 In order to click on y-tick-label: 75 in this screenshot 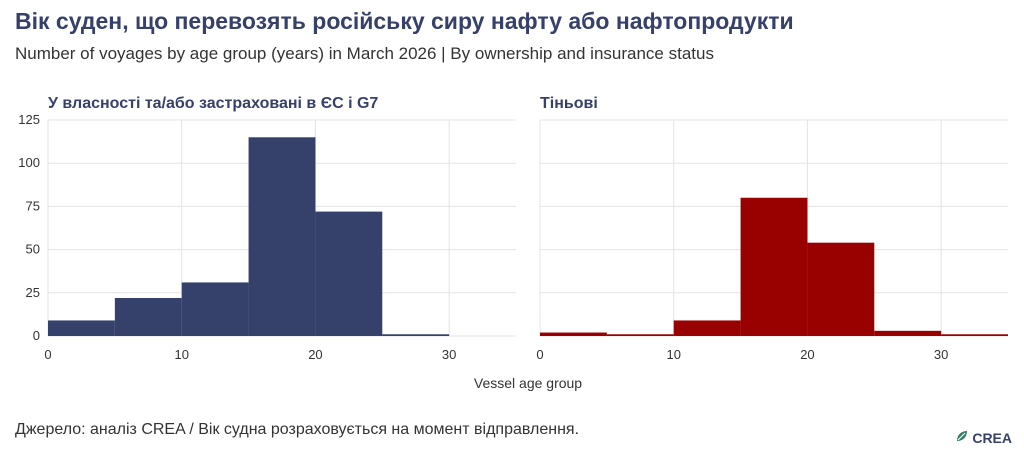, I will do `click(33, 205)`.